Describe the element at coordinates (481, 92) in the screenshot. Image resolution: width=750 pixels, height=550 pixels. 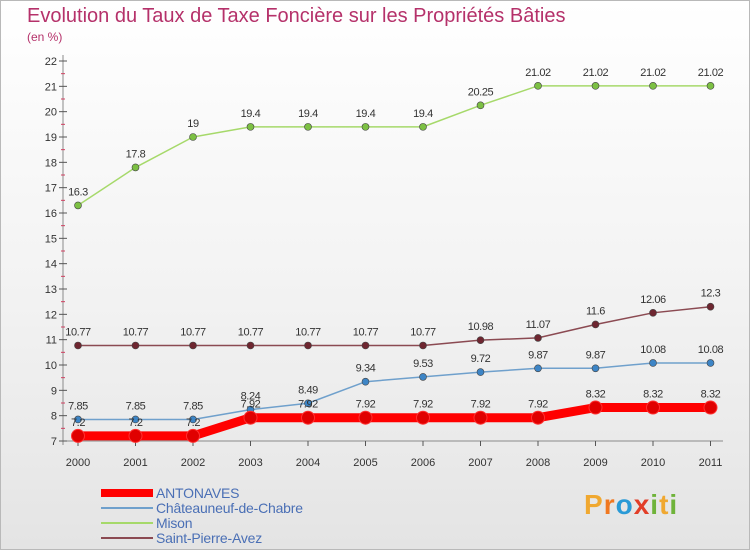
I see `data-label: 20.25` at that location.